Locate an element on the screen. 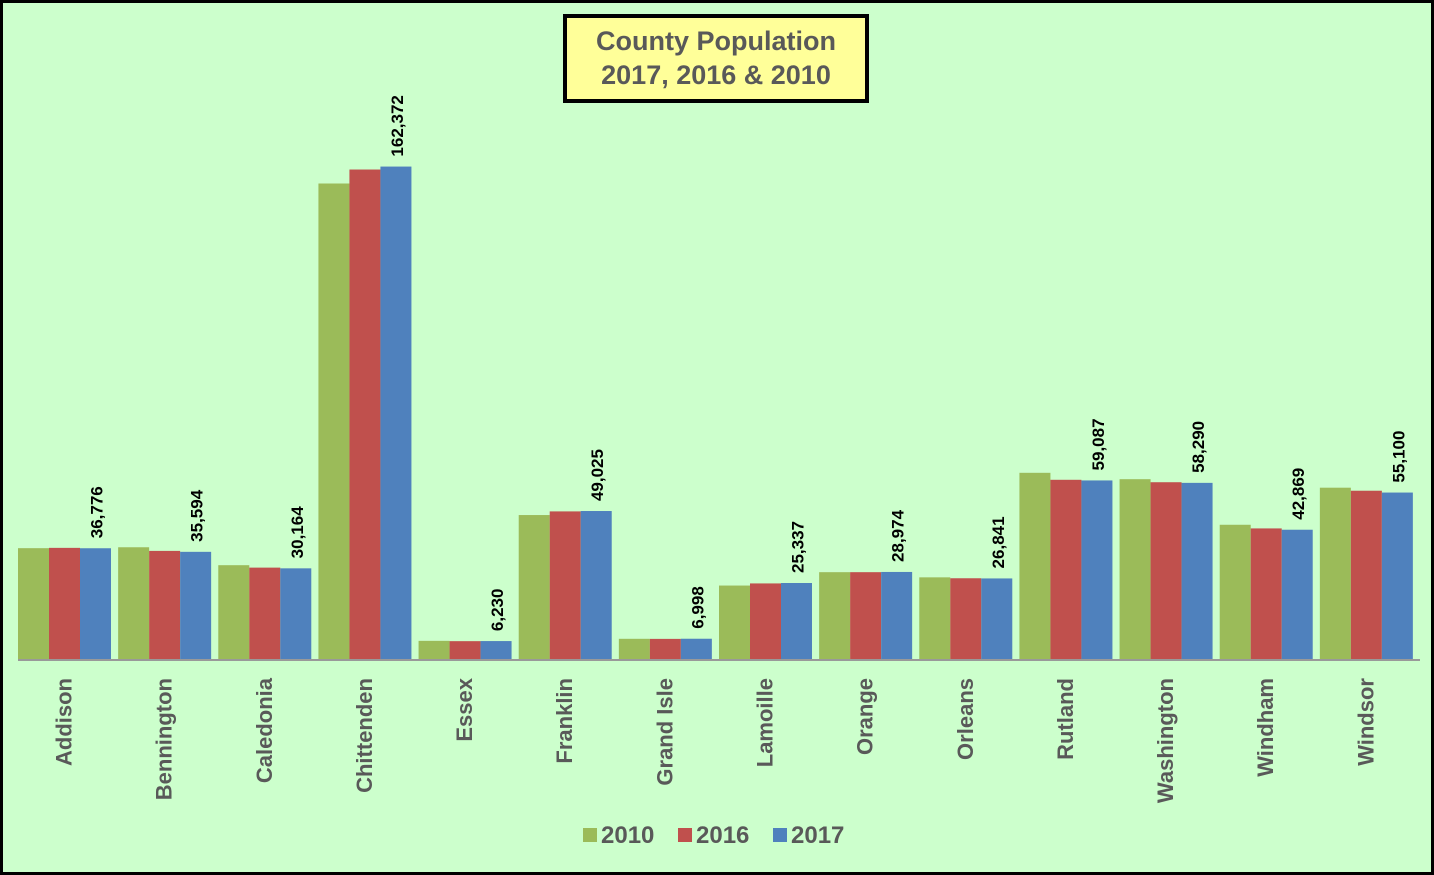 Image resolution: width=1434 pixels, height=875 pixels. data-label: 49,025 is located at coordinates (597, 475).